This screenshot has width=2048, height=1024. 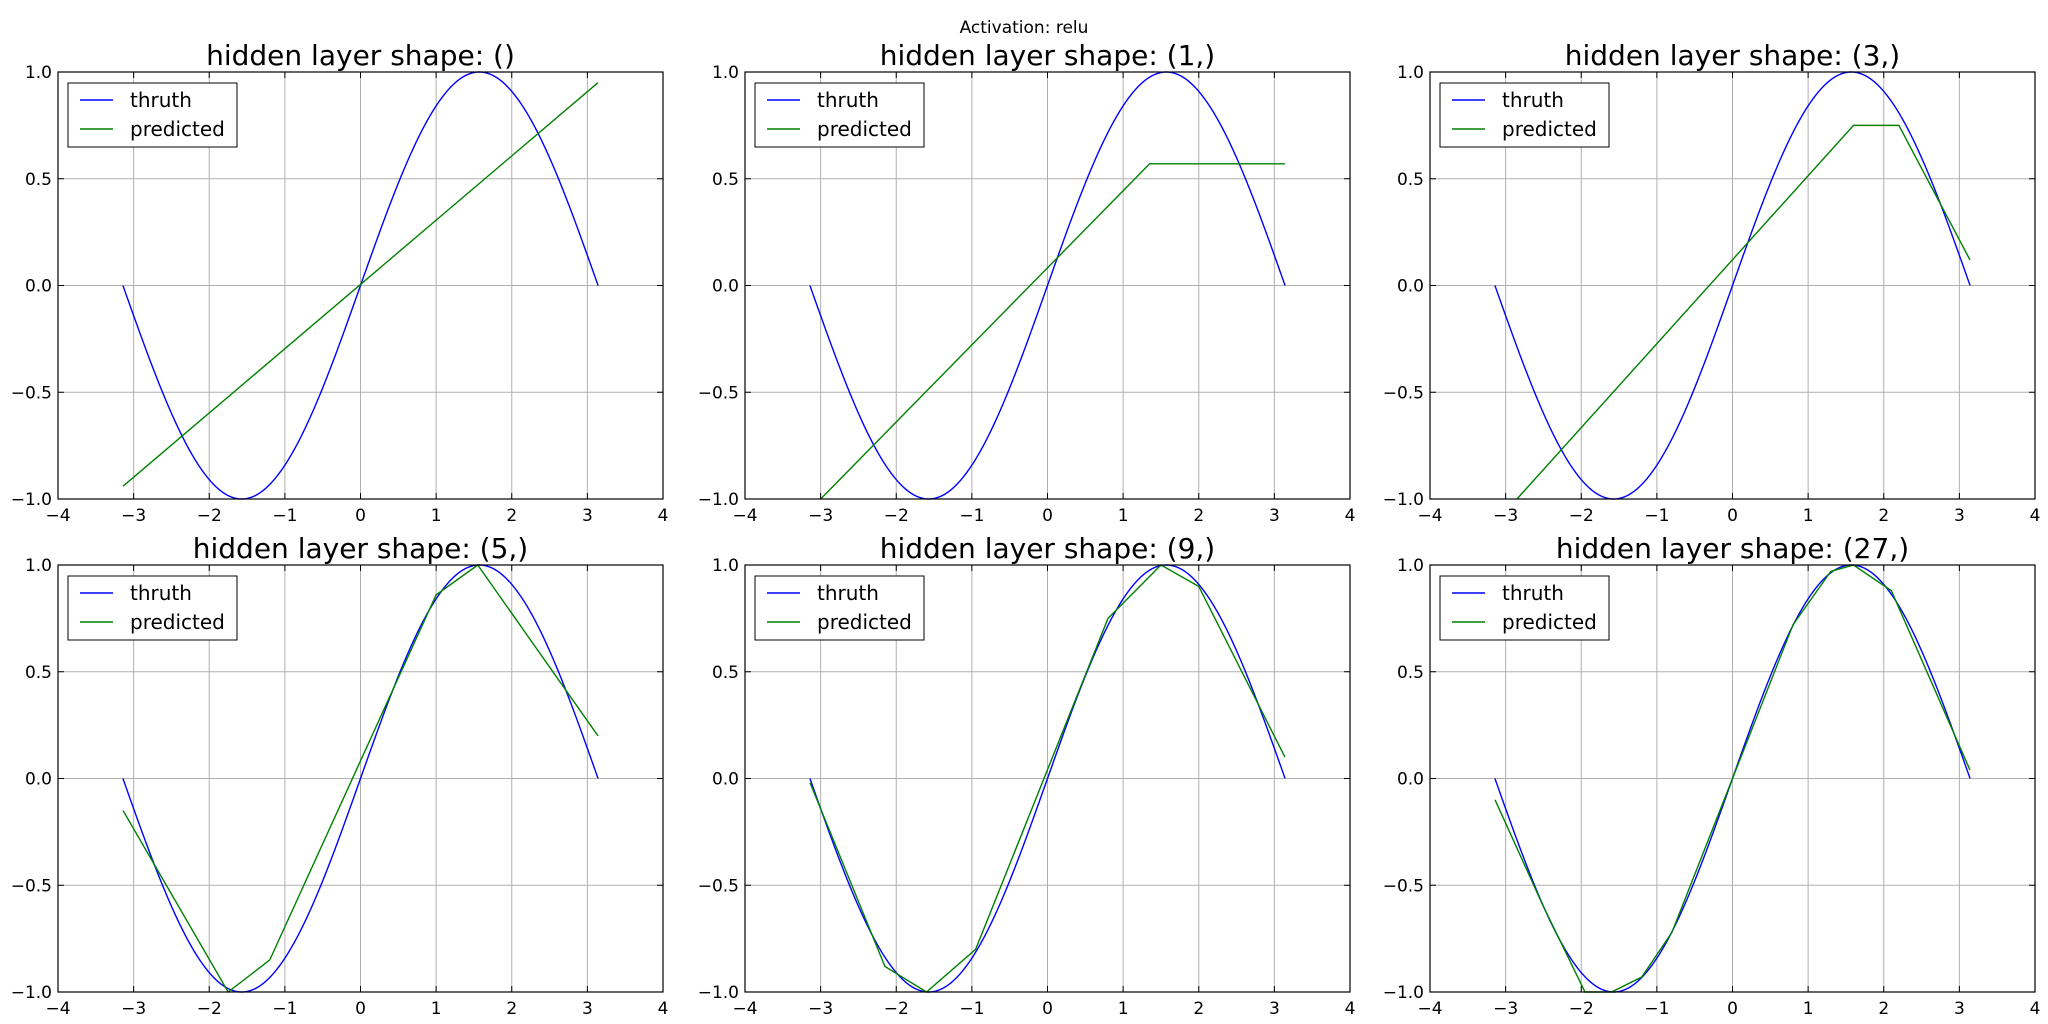 What do you see at coordinates (1732, 55) in the screenshot?
I see `subplot-title: hidden layer shape: (3,)` at bounding box center [1732, 55].